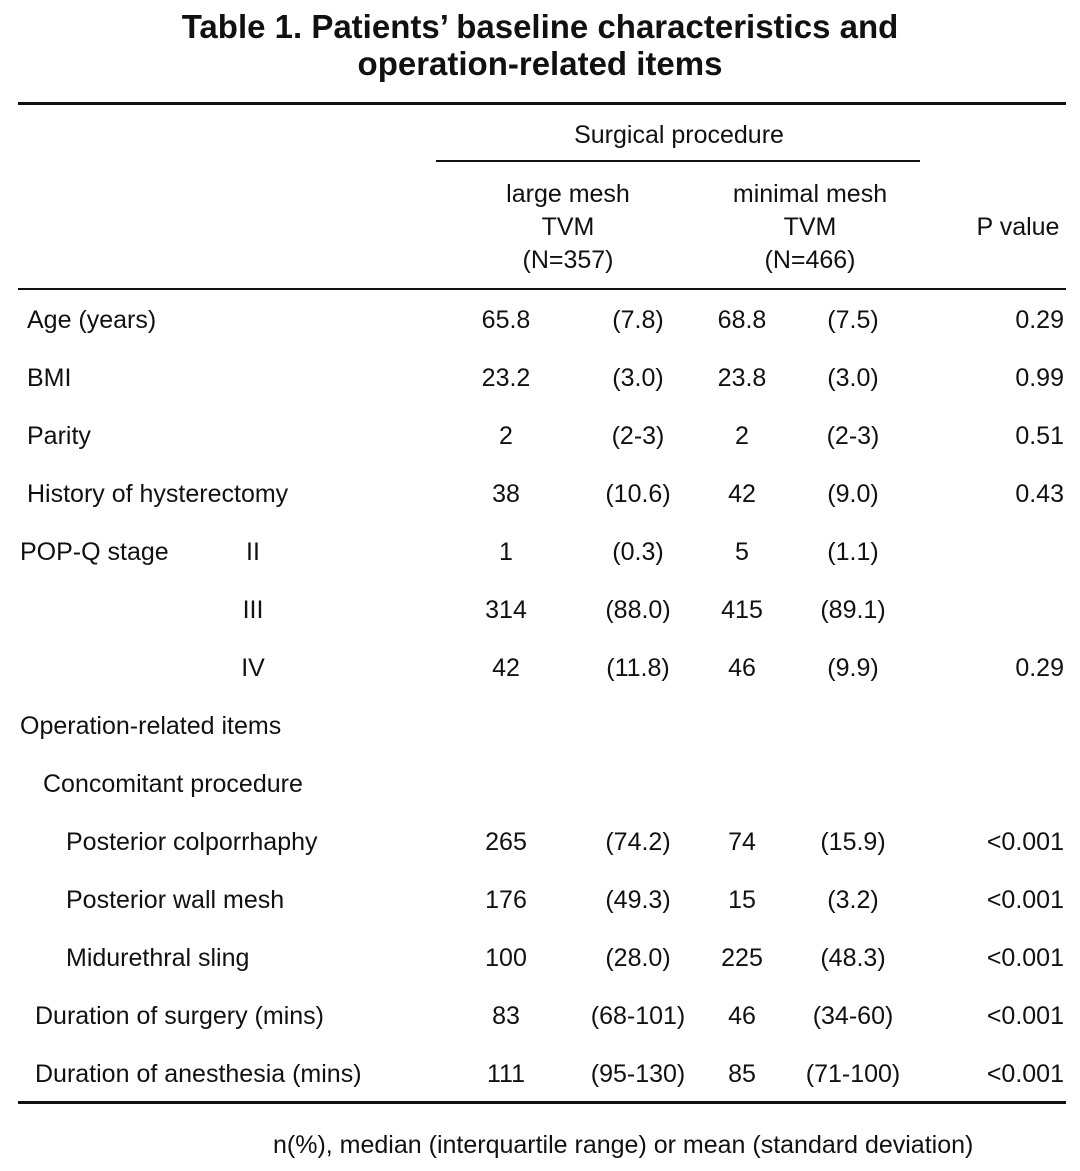 This screenshot has height=1171, width=1080. What do you see at coordinates (49, 378) in the screenshot?
I see `row-label: BMI` at bounding box center [49, 378].